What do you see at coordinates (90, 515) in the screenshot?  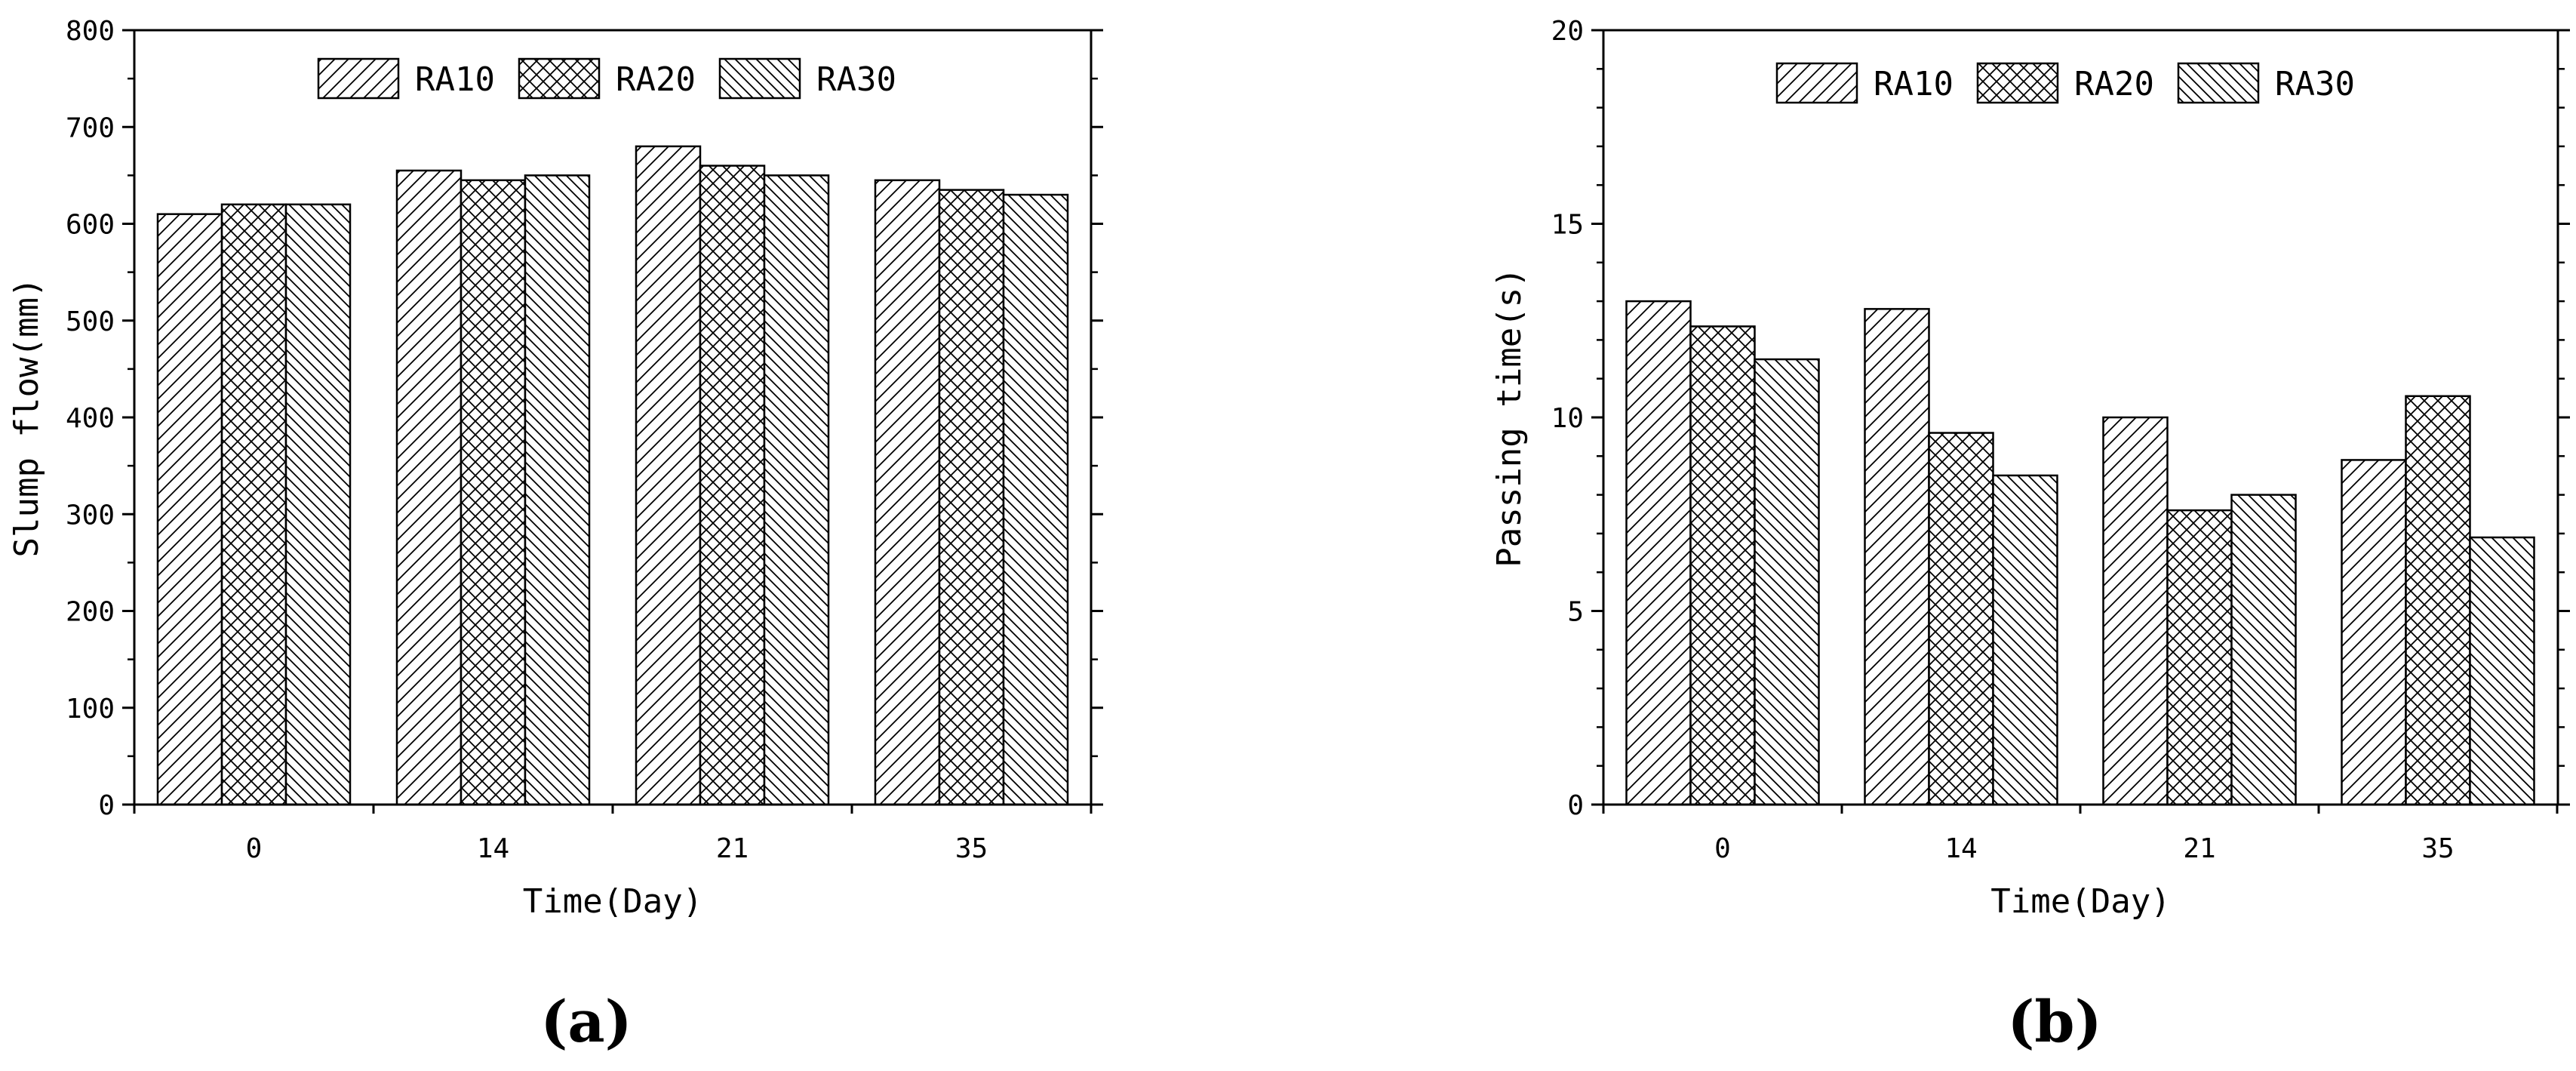 I see `y-tick-label: 300` at bounding box center [90, 515].